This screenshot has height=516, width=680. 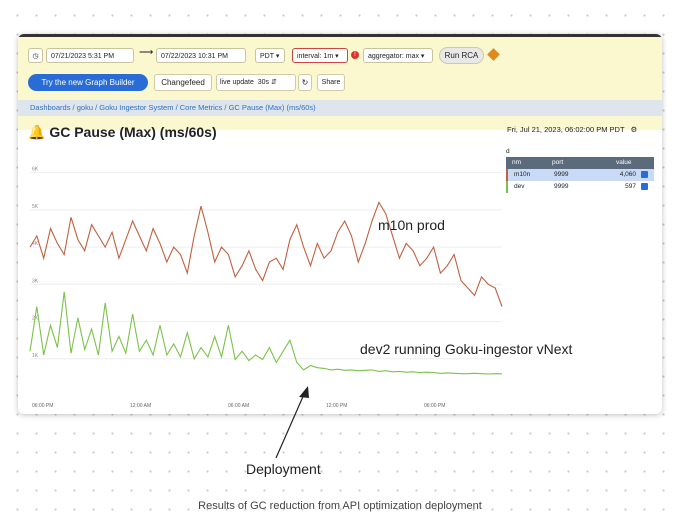 What do you see at coordinates (340, 35) in the screenshot?
I see `card-top-border` at bounding box center [340, 35].